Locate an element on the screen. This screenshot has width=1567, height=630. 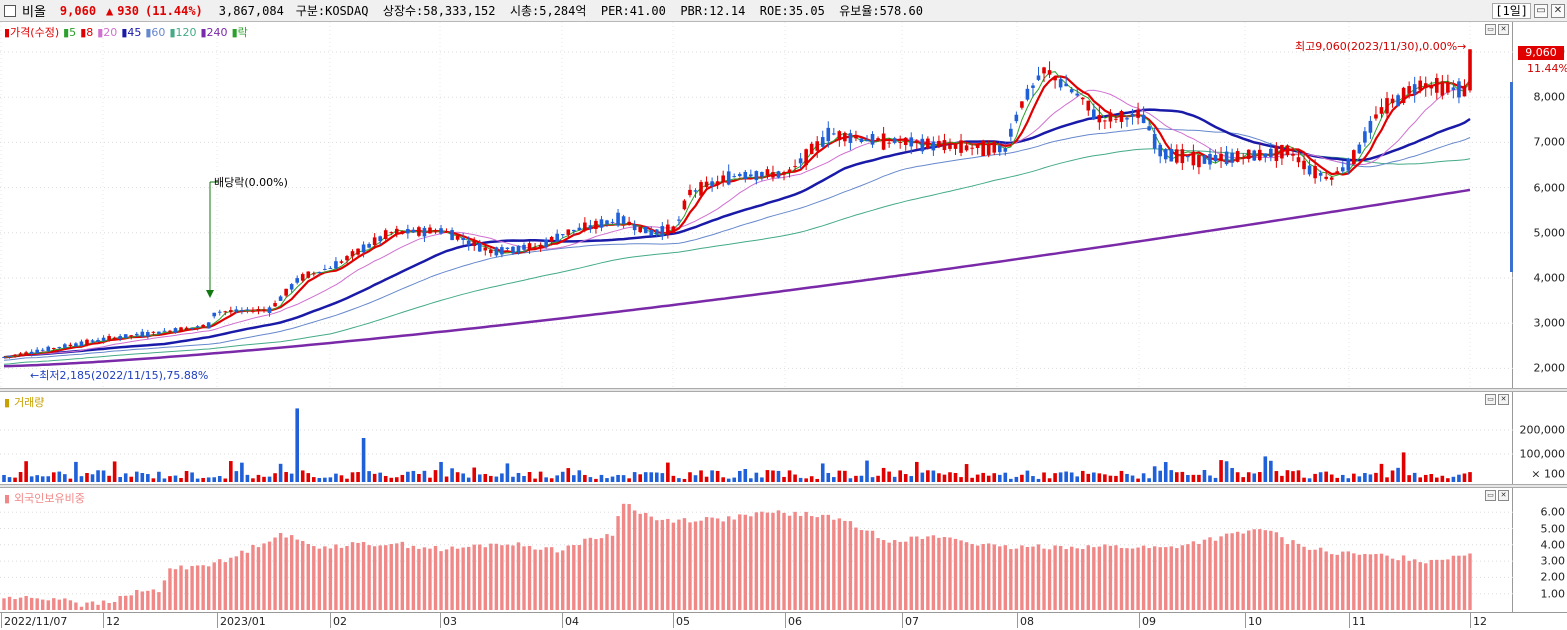
price-change-pct: (11.44%) is located at coordinates (173, 10).